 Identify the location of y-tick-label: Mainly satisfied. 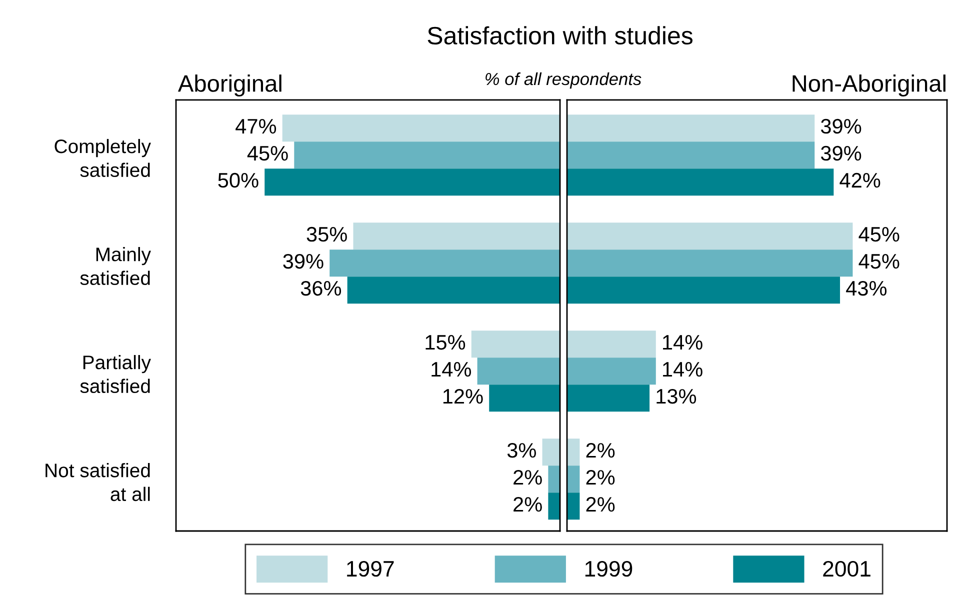
(115, 266).